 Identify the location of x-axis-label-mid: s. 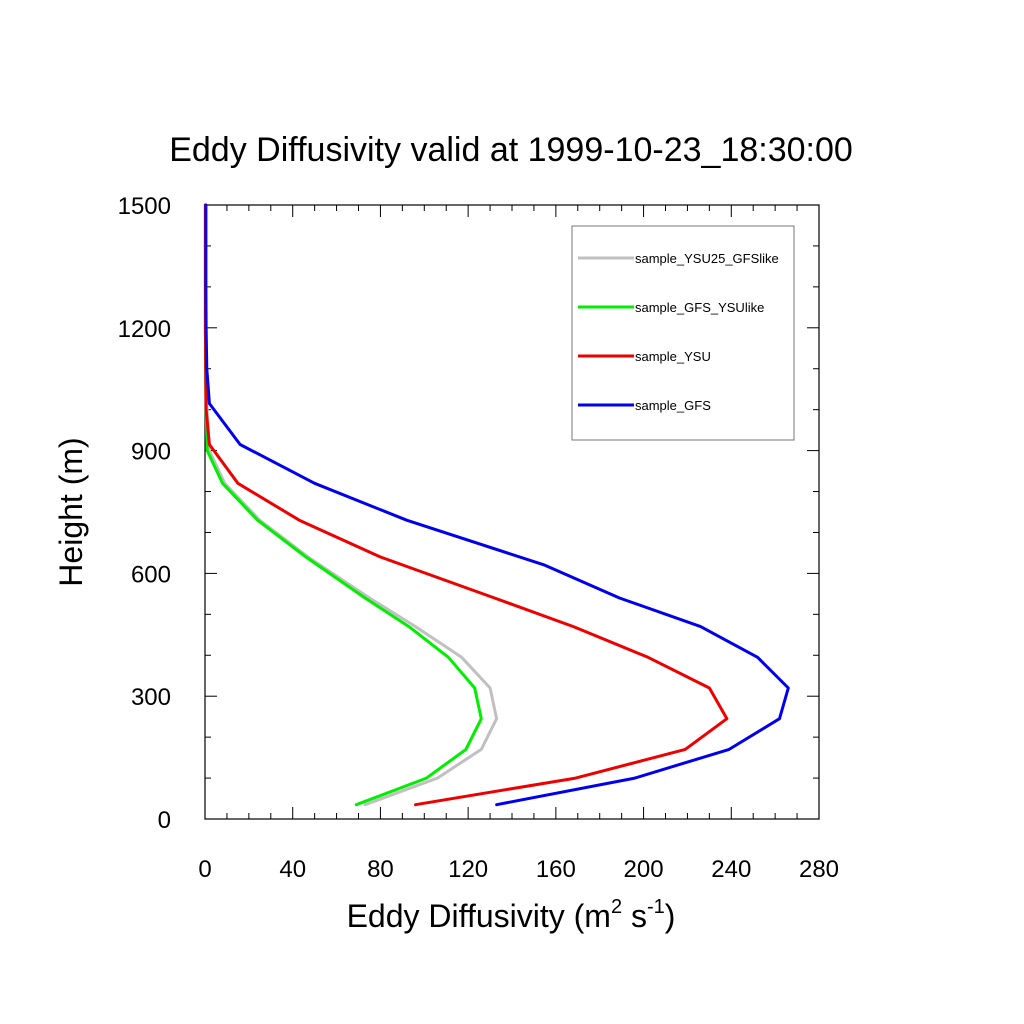
(634, 916).